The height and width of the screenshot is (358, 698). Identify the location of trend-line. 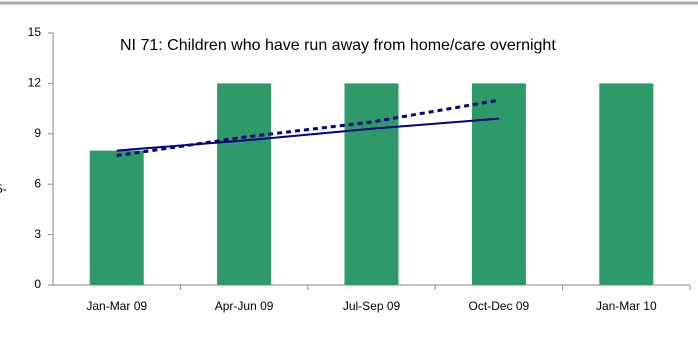
(308, 128).